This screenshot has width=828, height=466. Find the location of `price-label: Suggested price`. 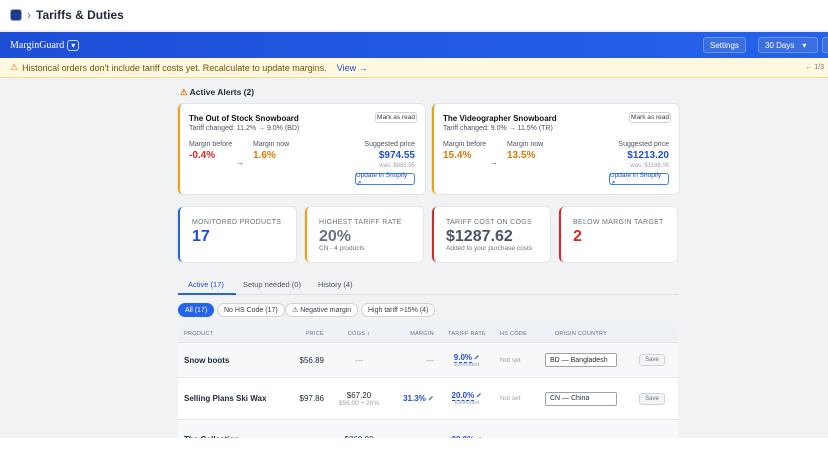

price-label: Suggested price is located at coordinates (643, 144).